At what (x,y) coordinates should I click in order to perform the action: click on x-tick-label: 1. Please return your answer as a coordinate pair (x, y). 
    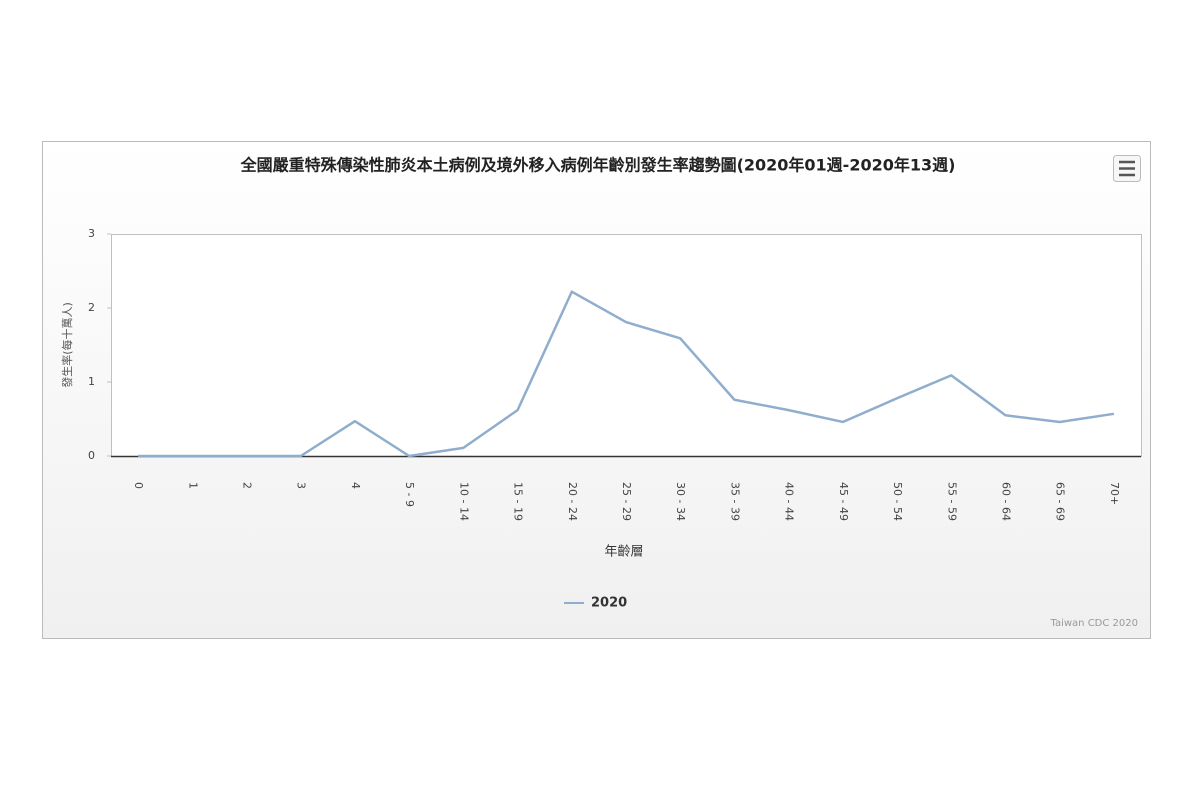
    Looking at the image, I should click on (192, 485).